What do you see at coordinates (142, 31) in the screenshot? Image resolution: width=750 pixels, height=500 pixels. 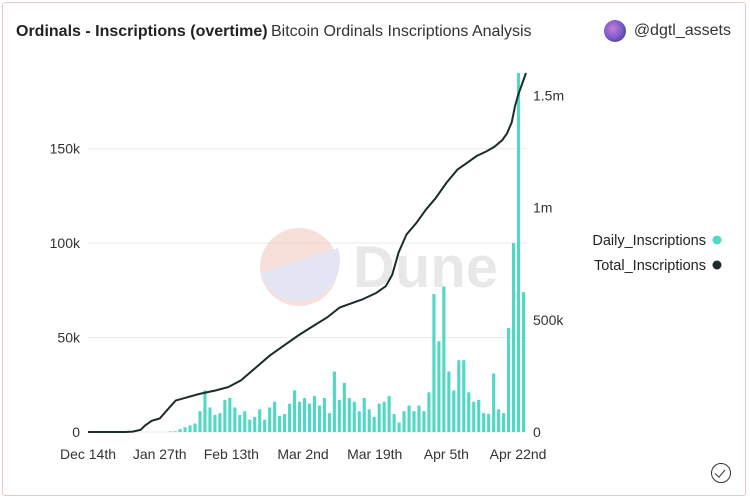 I see `chart-title: Ordinals - Inscriptions (overtime)` at bounding box center [142, 31].